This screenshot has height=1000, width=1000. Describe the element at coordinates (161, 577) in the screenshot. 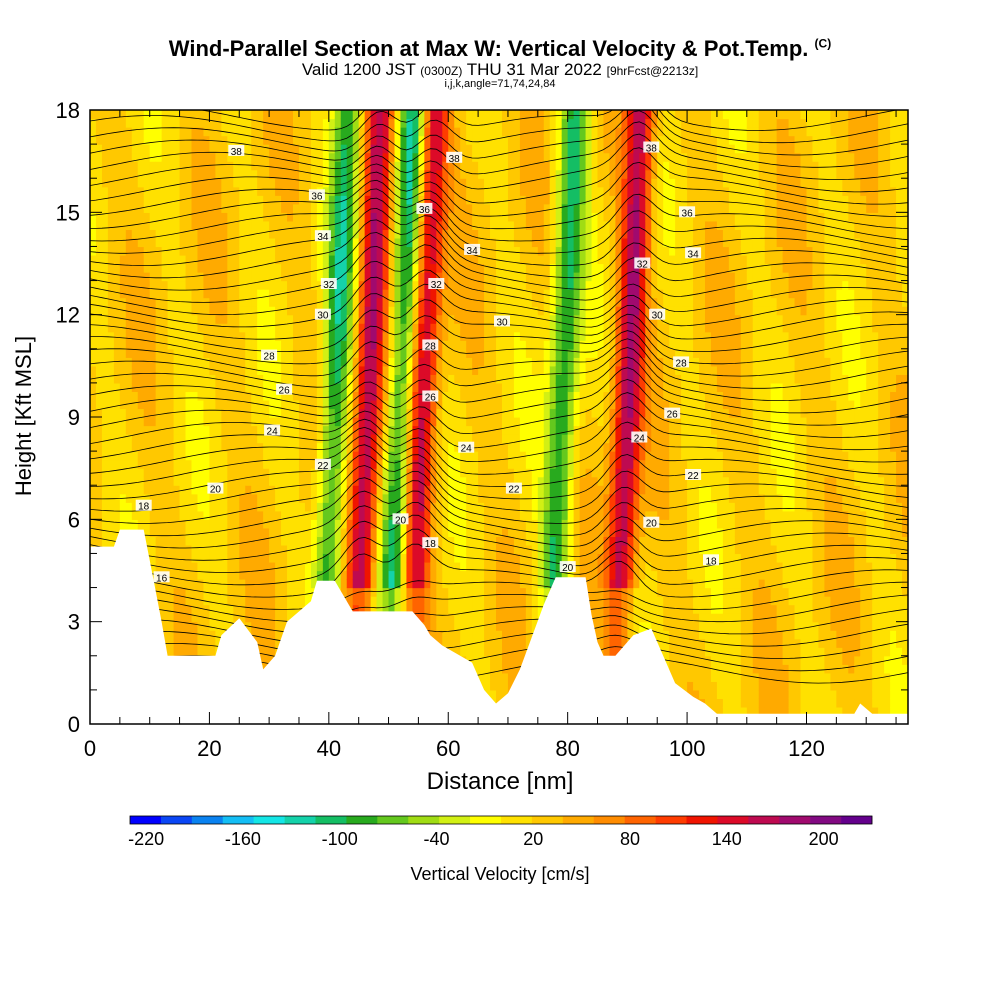

I see `theta-label: 16` at that location.